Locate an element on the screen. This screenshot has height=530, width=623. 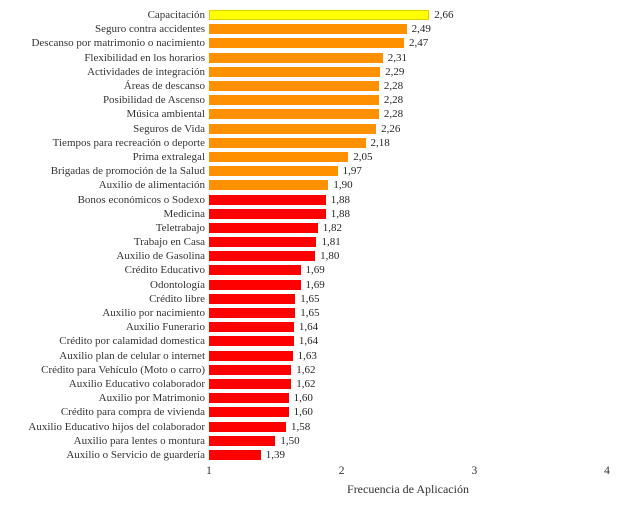
bar-area: 1,39 is located at coordinates (408, 455).